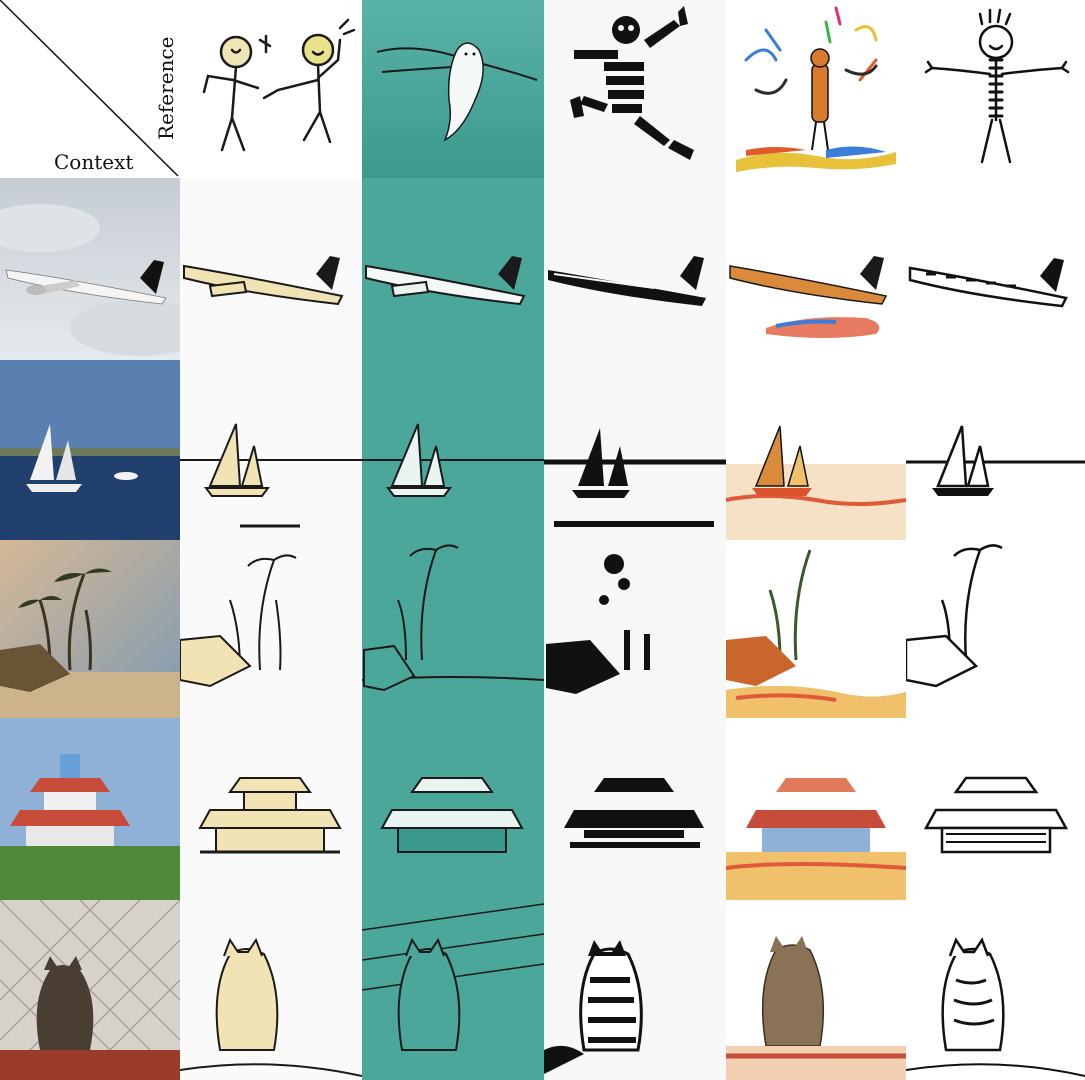 The image size is (1085, 1080). I want to click on stylized-palm-beach-col2, so click(453, 629).